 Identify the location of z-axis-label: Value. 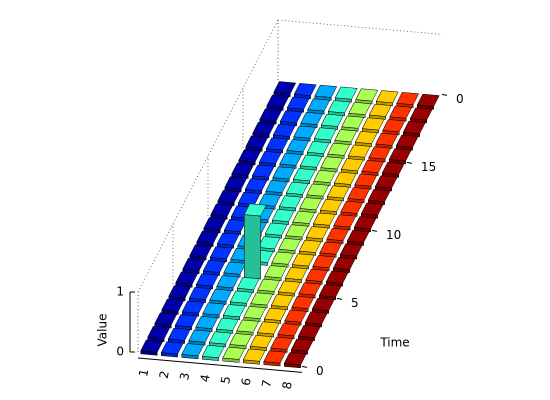
(103, 330).